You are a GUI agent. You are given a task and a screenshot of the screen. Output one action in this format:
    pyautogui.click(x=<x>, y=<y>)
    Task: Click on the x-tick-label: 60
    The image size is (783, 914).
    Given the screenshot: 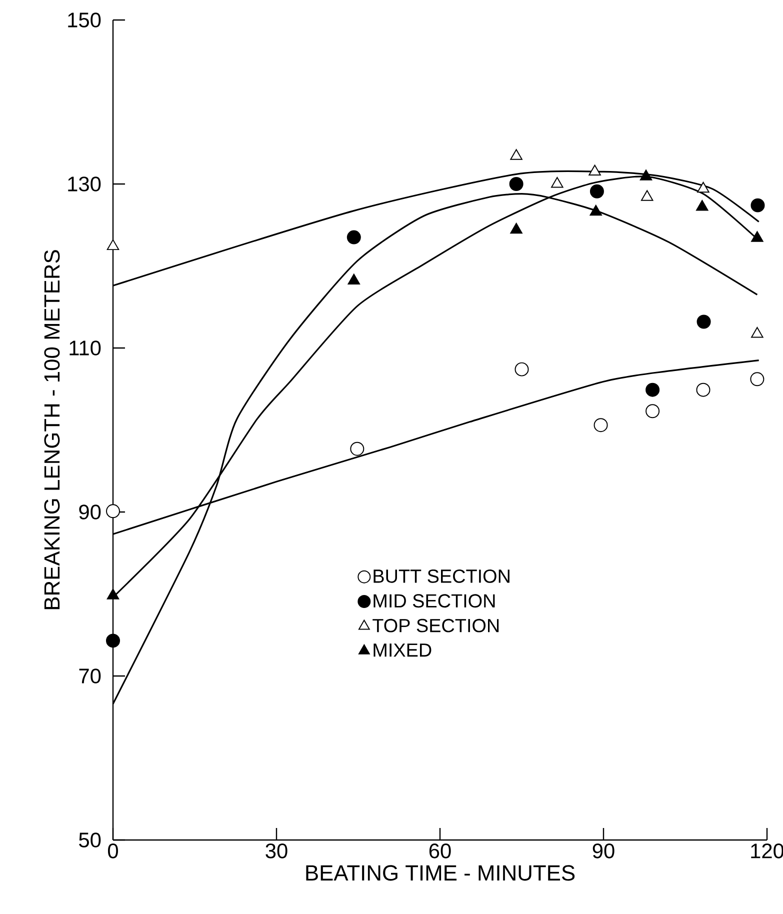 What is the action you would take?
    pyautogui.click(x=440, y=851)
    